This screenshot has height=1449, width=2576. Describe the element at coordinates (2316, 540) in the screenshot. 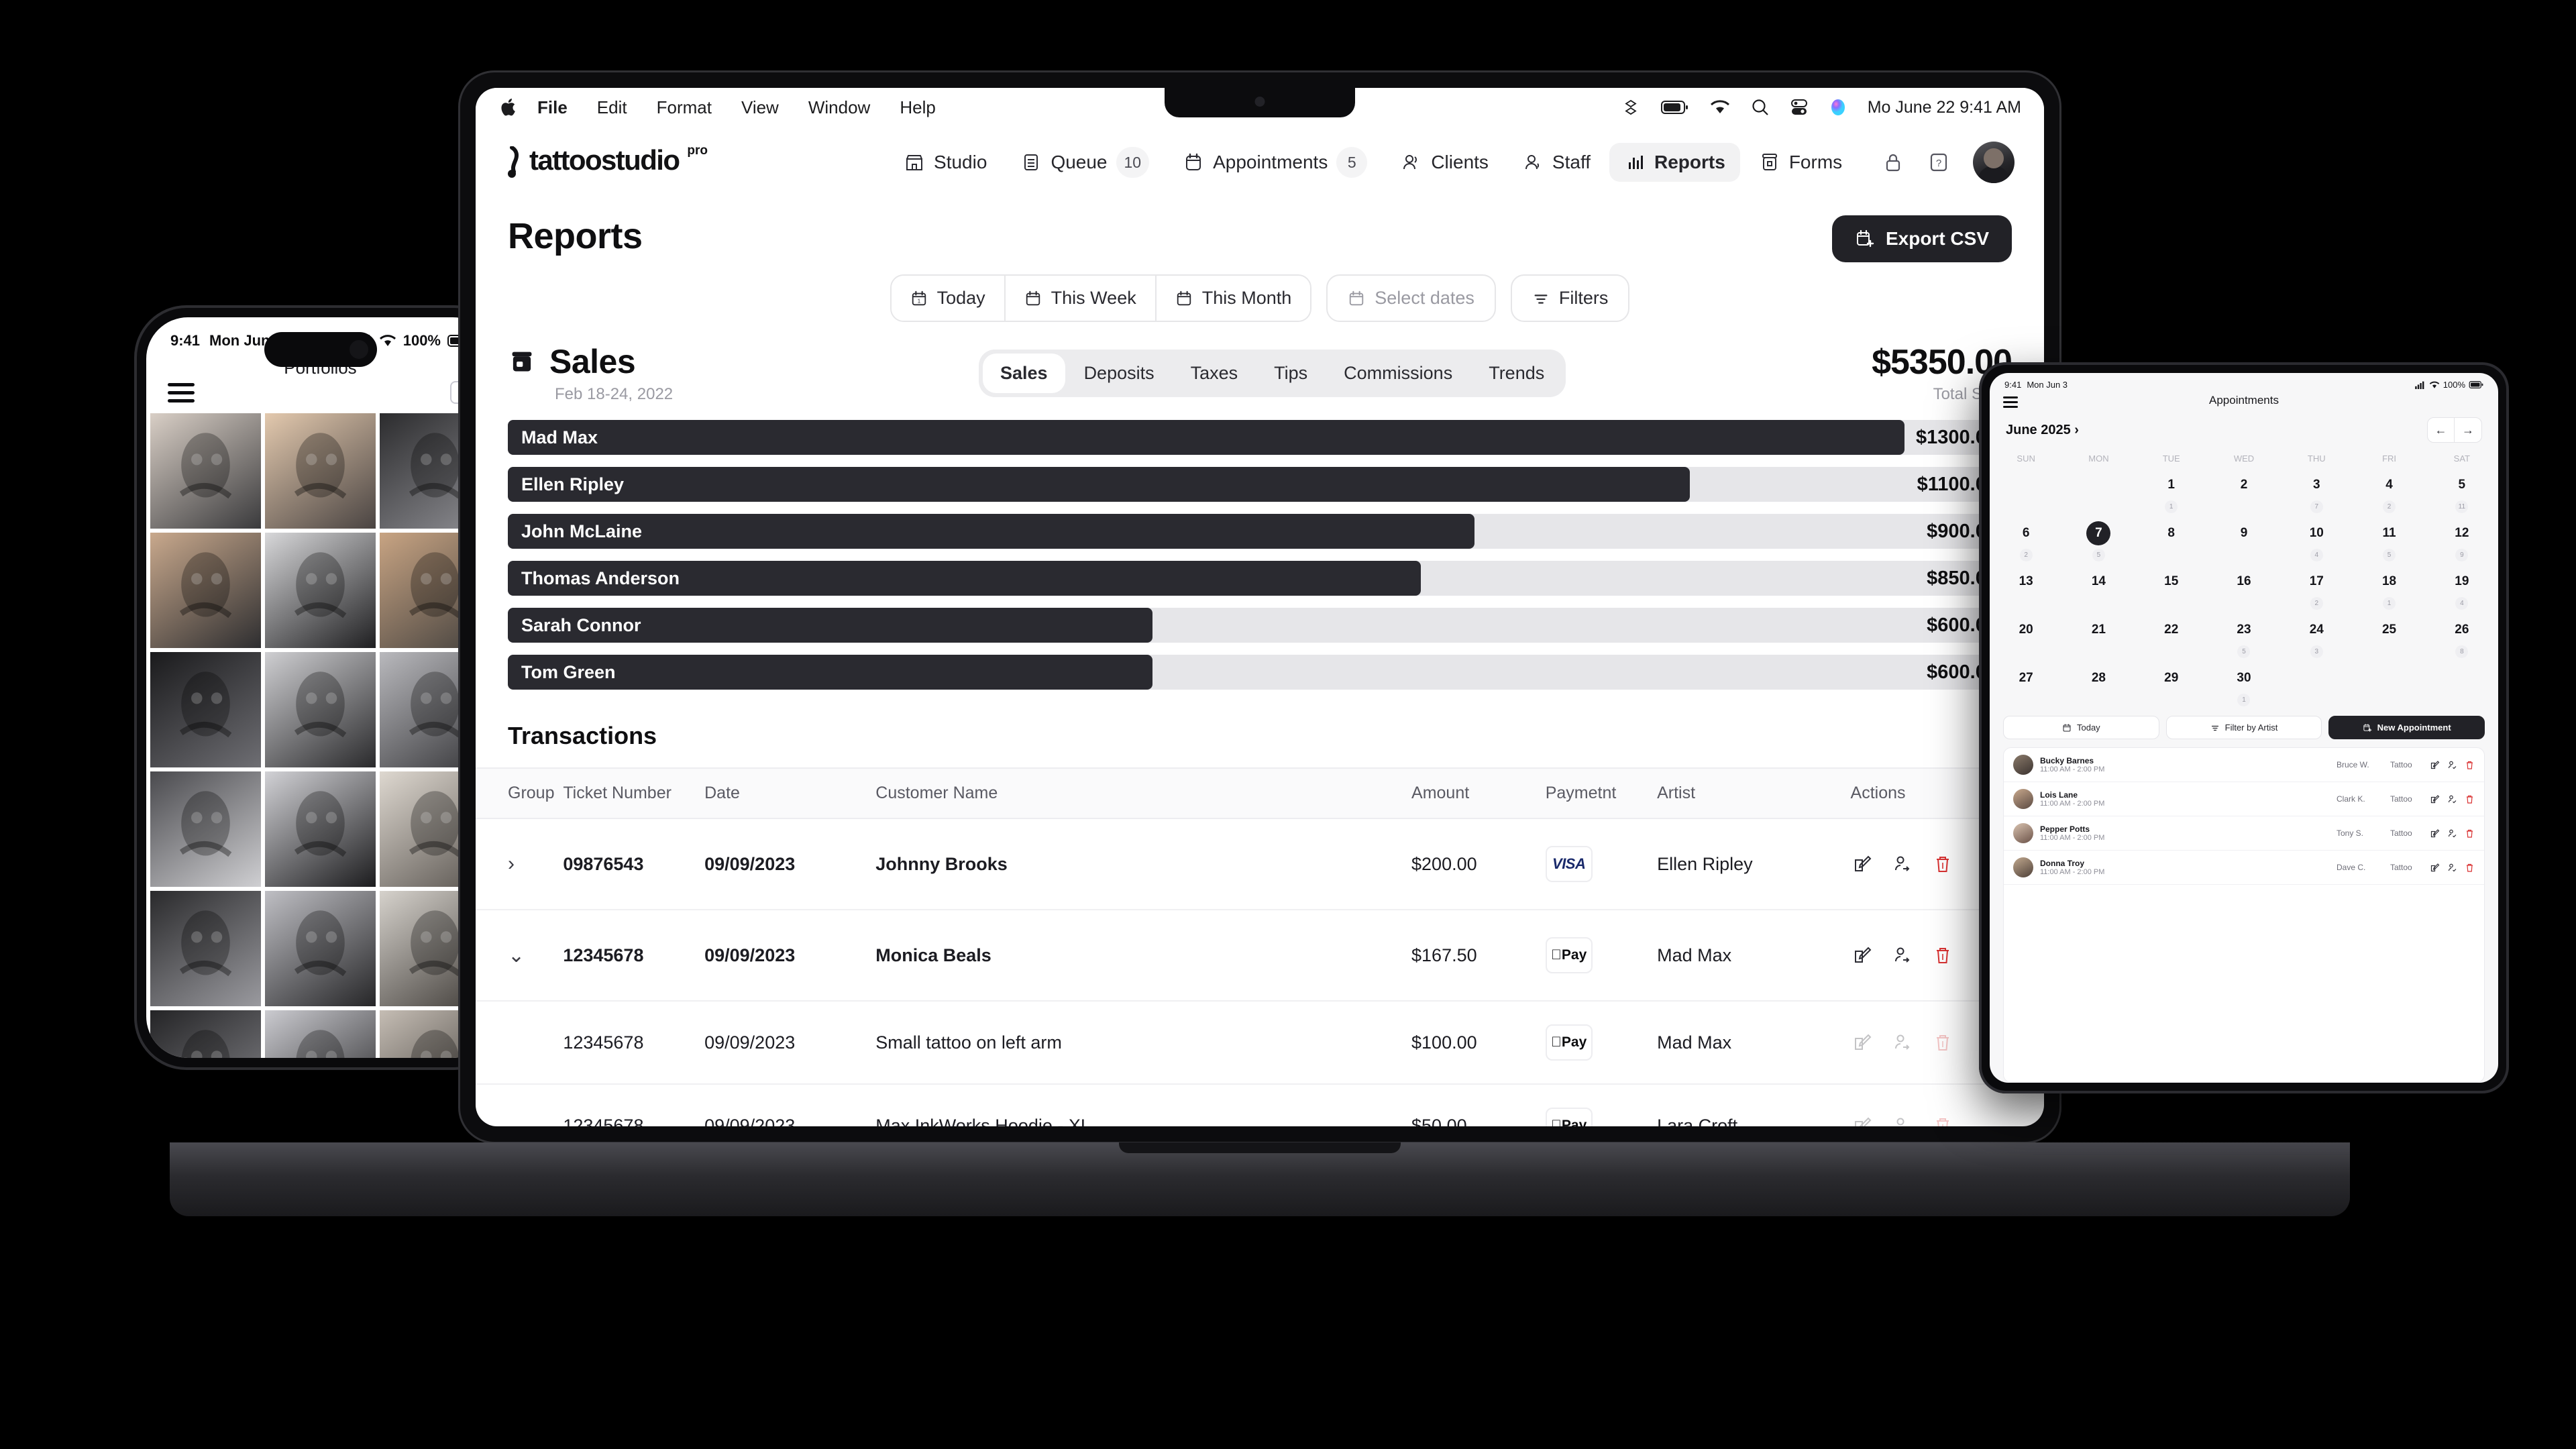

I see `calendar-day-cell: 10 4` at that location.